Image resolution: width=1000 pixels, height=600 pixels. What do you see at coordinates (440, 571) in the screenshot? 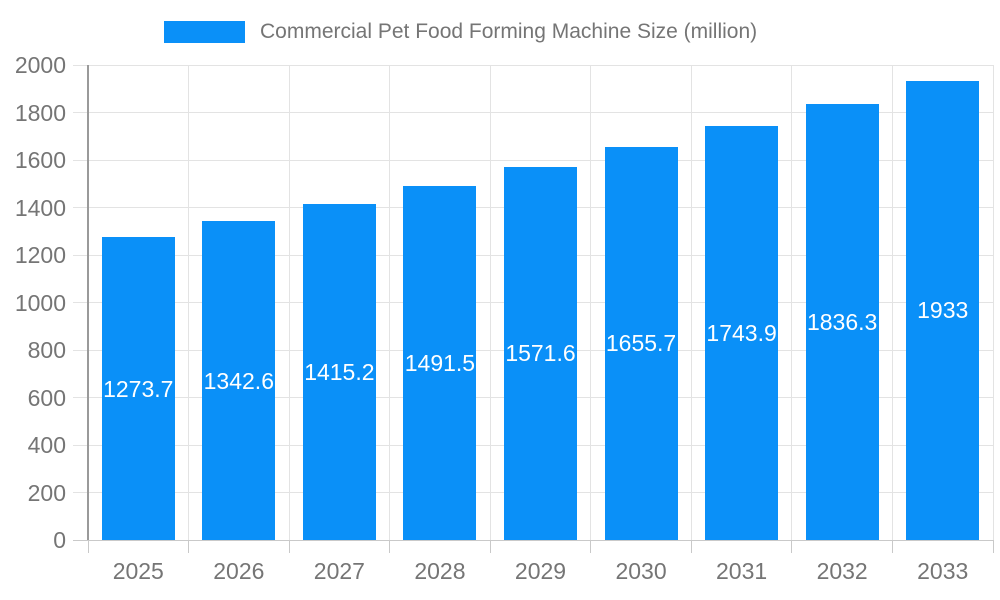
I see `x-axis-tick-label: 2028` at bounding box center [440, 571].